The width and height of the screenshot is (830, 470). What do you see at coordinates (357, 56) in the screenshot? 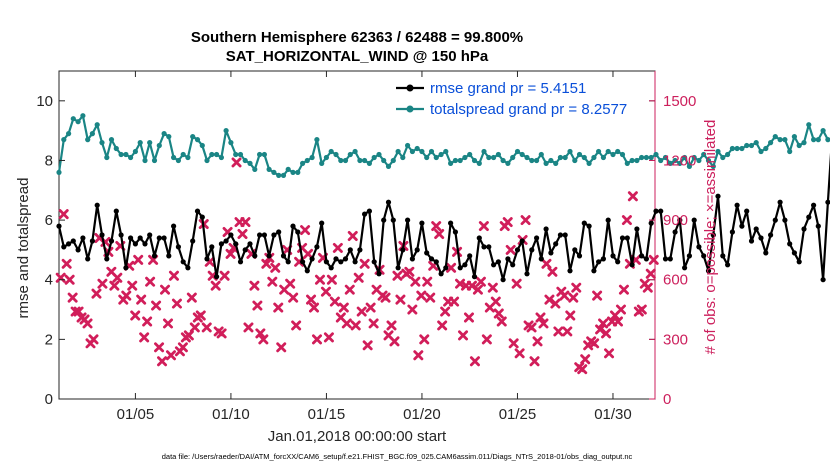
I see `chart-subtitle: SAT_HORIZONTAL_WIND @ 150 hPa` at bounding box center [357, 56].